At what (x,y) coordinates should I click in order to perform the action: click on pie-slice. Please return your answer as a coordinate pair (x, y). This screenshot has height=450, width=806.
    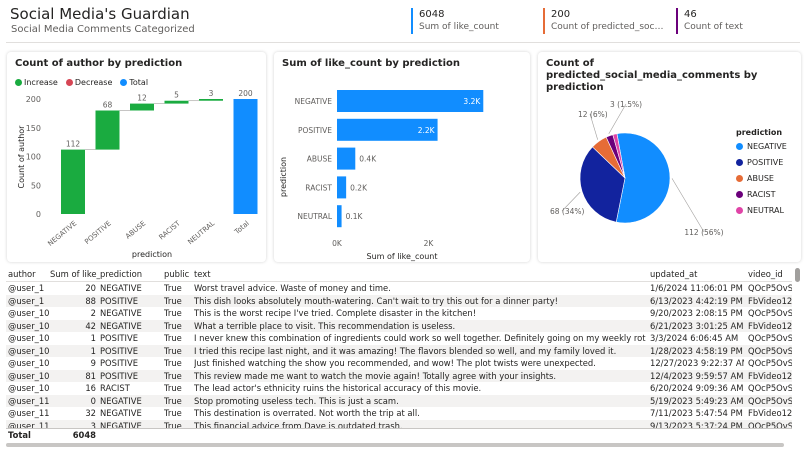
    Looking at the image, I should click on (619, 156).